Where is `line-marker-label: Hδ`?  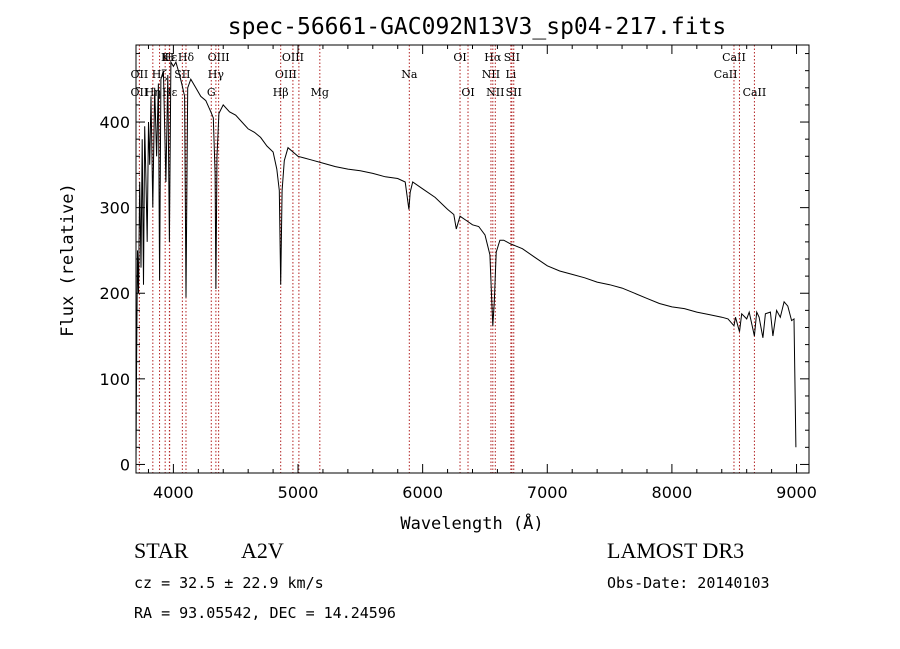
line-marker-label: Hδ is located at coordinates (186, 57).